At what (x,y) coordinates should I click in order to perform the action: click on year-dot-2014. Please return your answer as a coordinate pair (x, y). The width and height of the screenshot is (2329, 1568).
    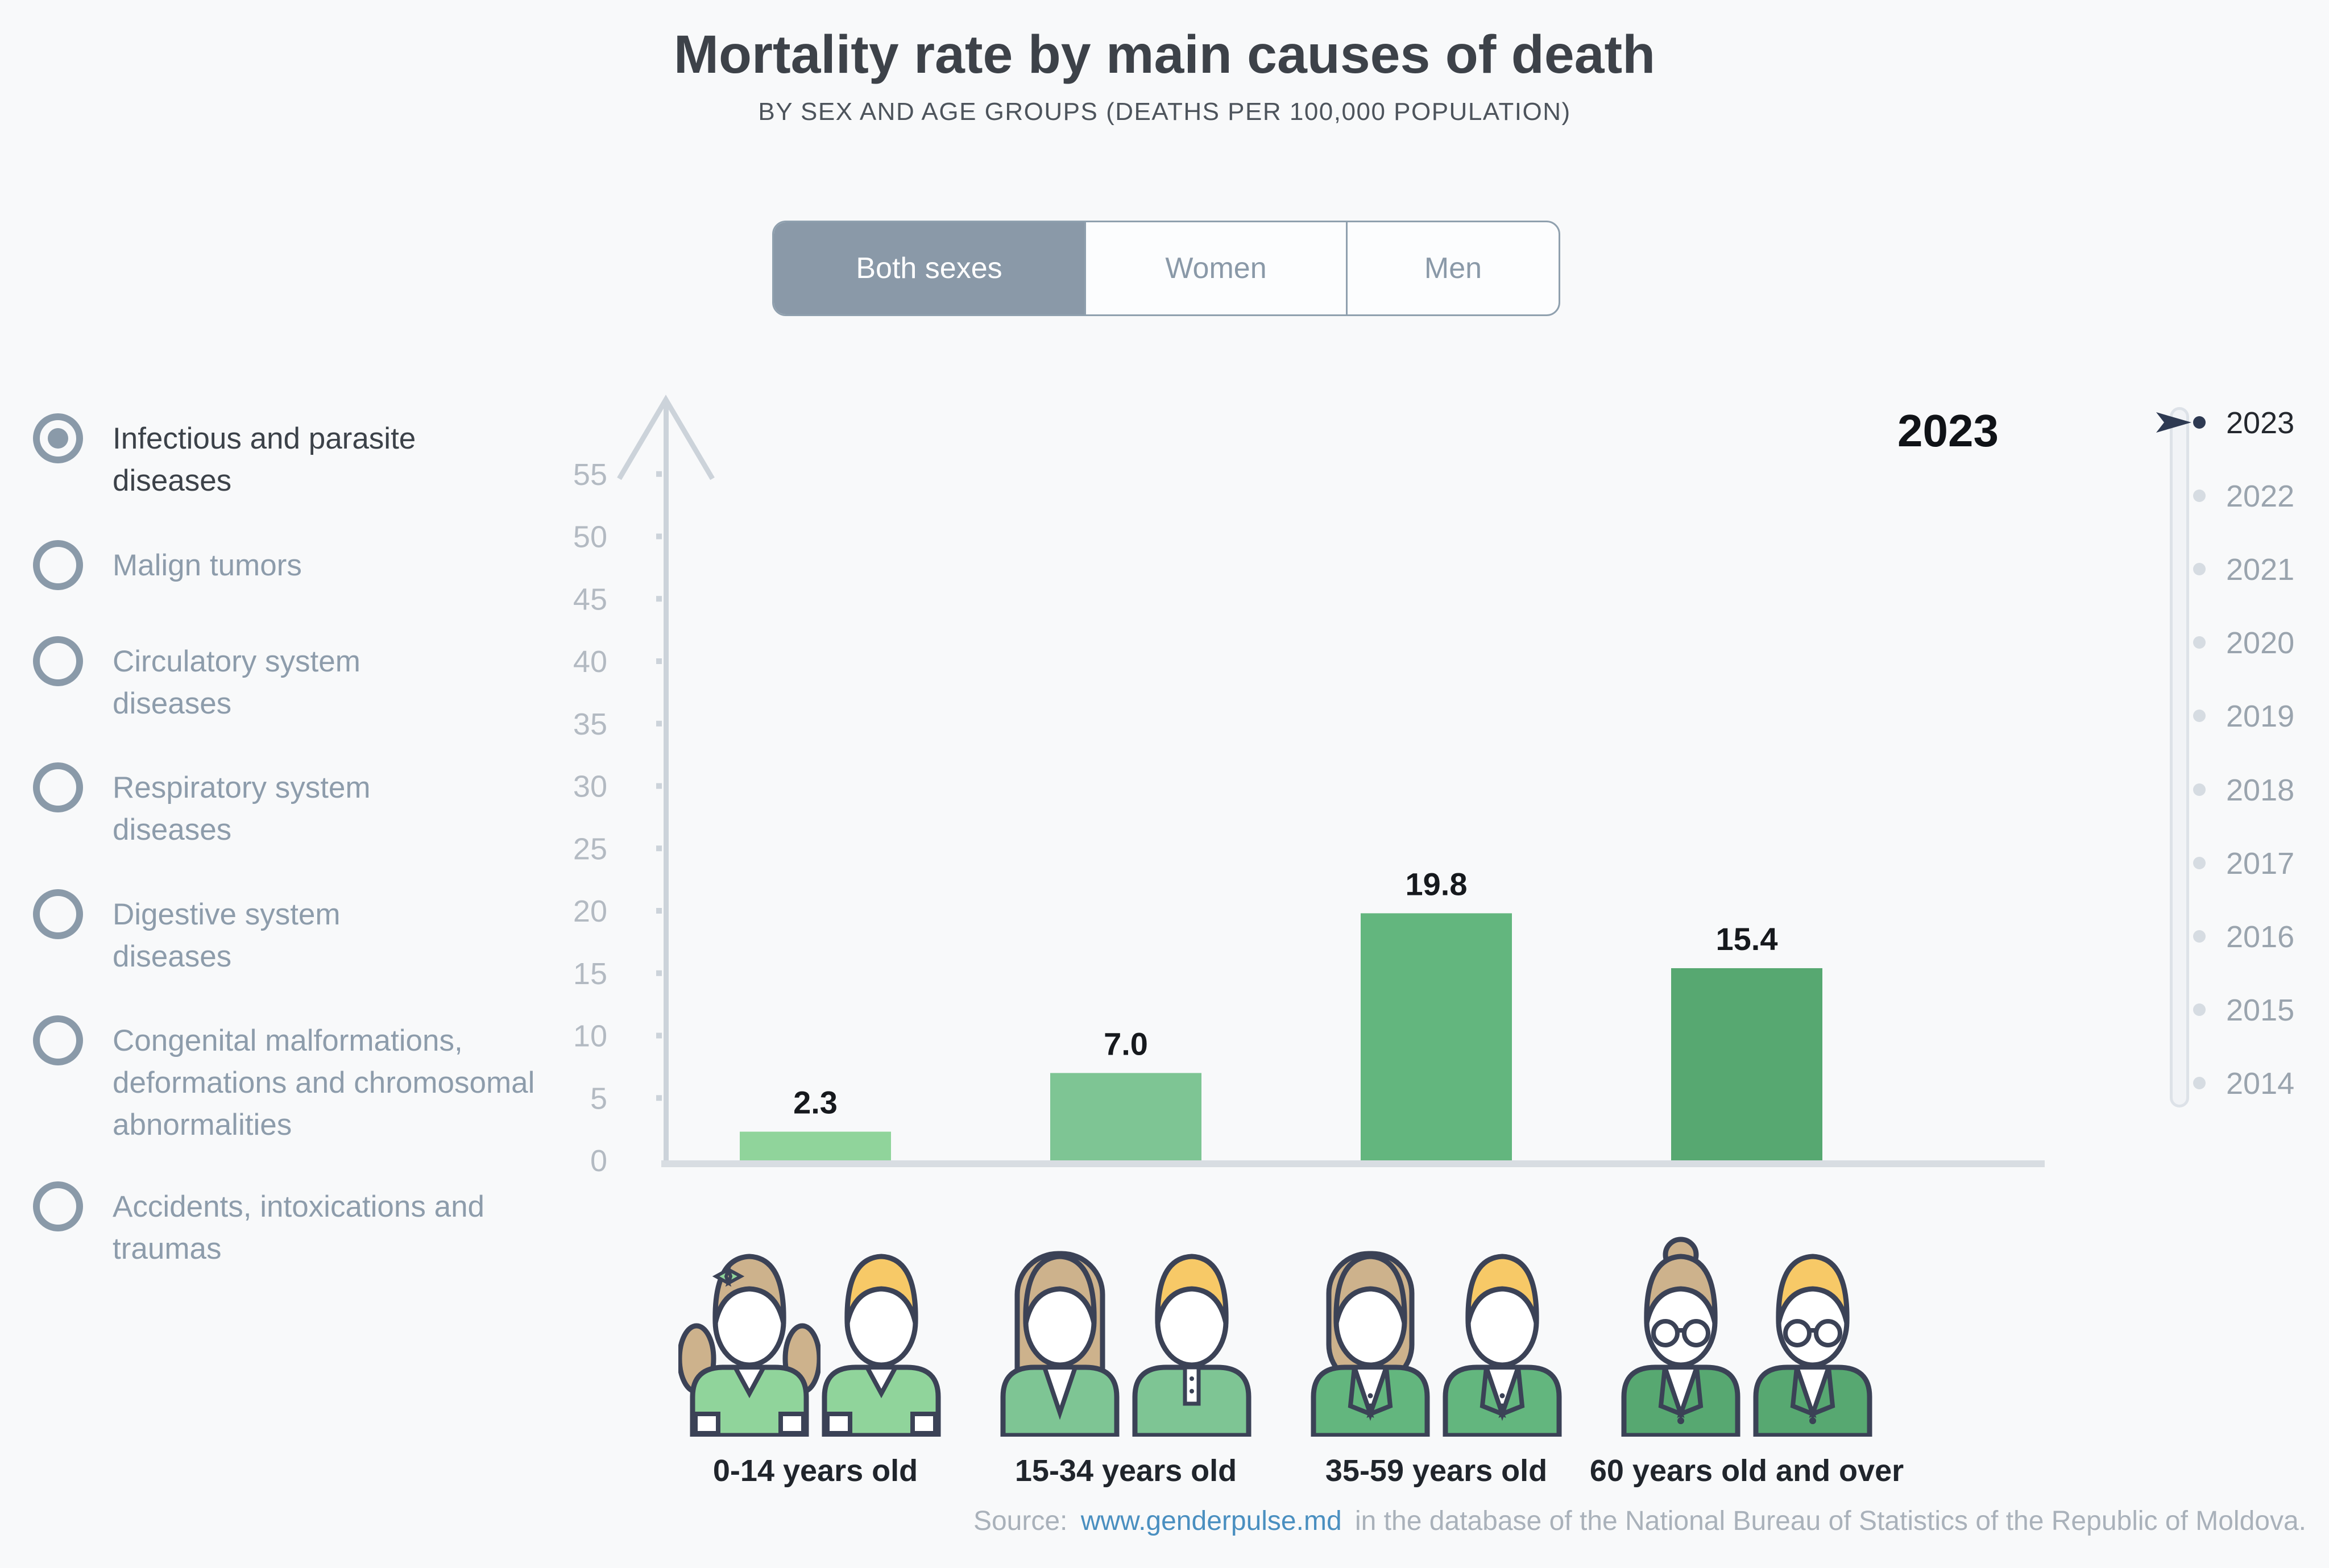
    Looking at the image, I should click on (2199, 1082).